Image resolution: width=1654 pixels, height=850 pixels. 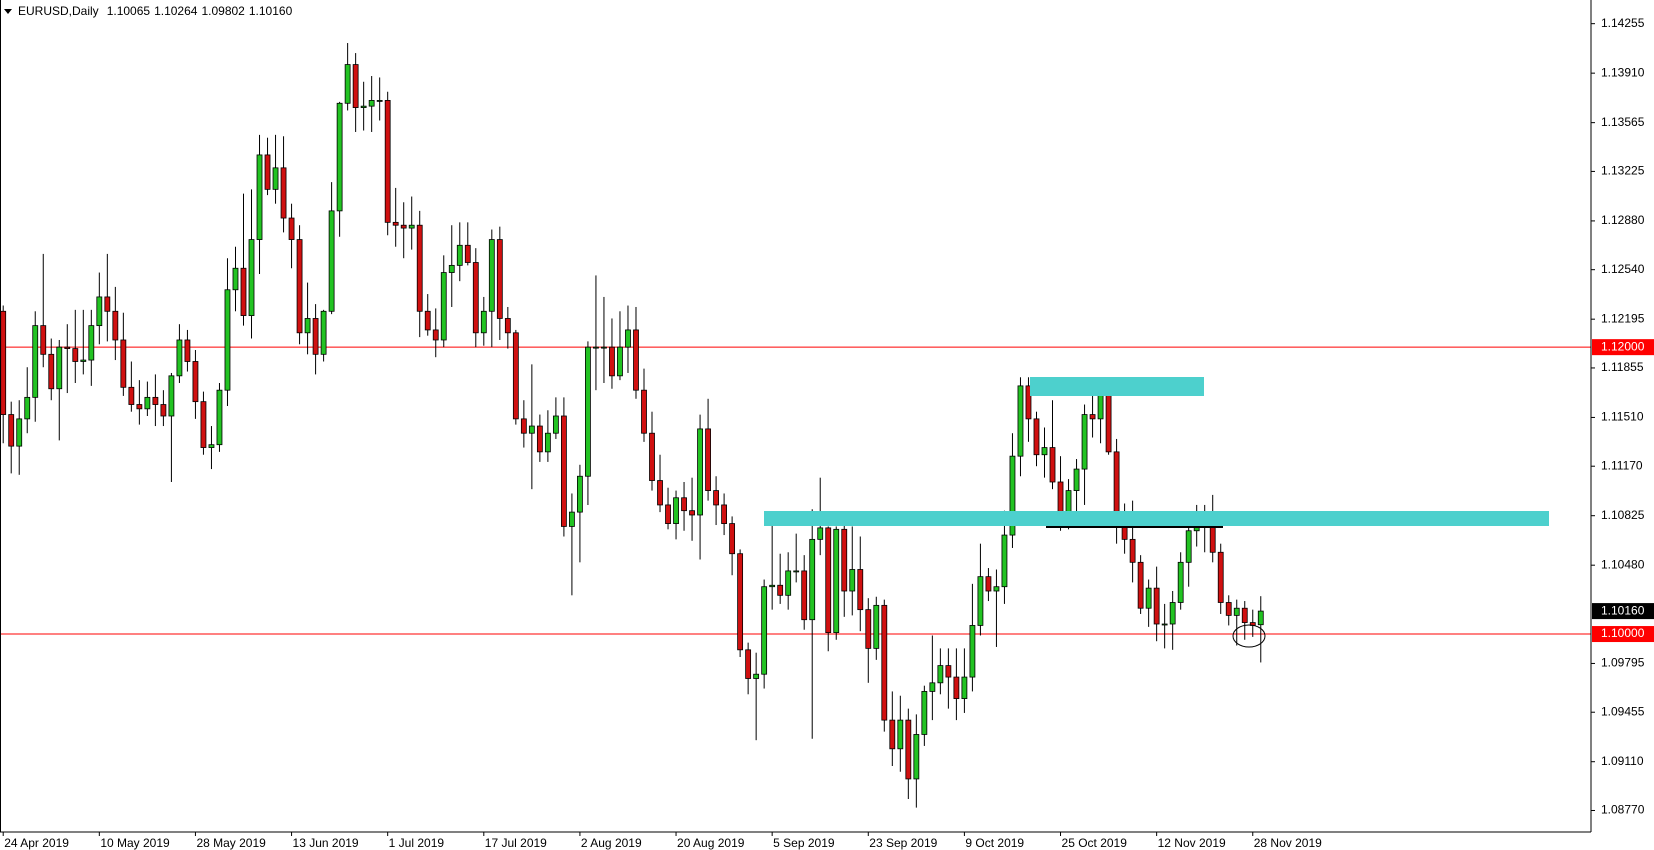 I want to click on last-price-label: 1.10160, so click(x=1623, y=610).